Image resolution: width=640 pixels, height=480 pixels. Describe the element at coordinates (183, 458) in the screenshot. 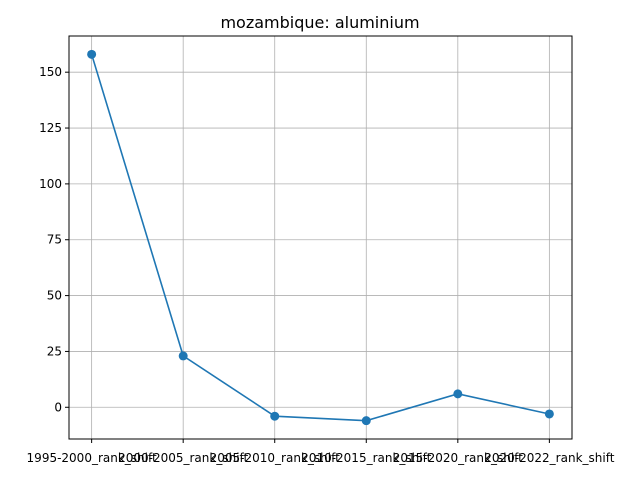

I see `x-tick-label: 2000-2005_rank_shift` at that location.